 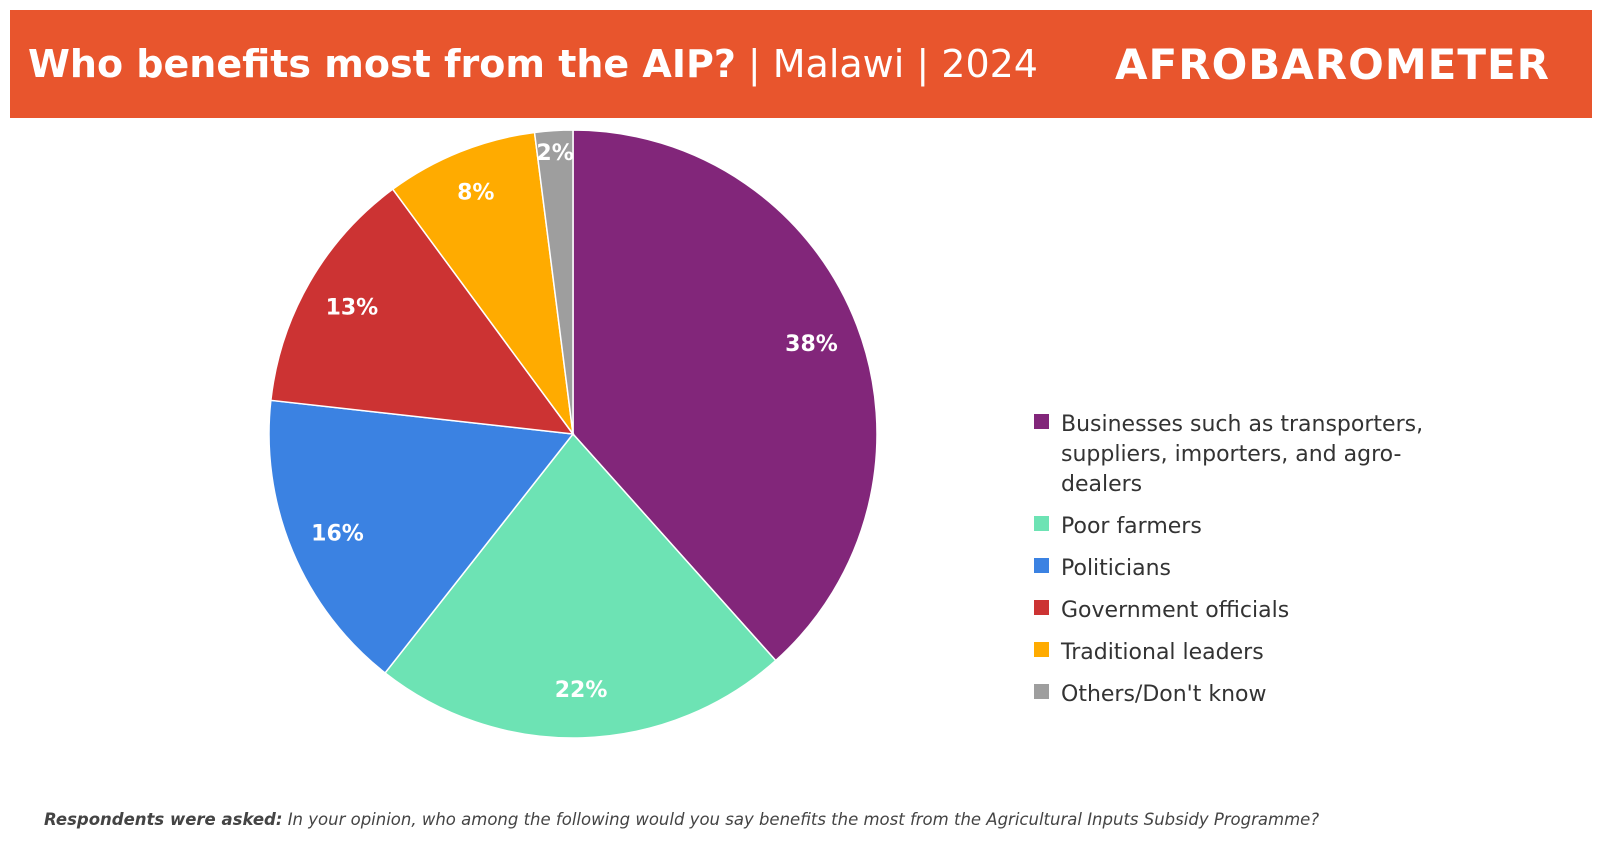 What do you see at coordinates (382, 64) in the screenshot?
I see `title-main: Who benefits most from the AIP?` at bounding box center [382, 64].